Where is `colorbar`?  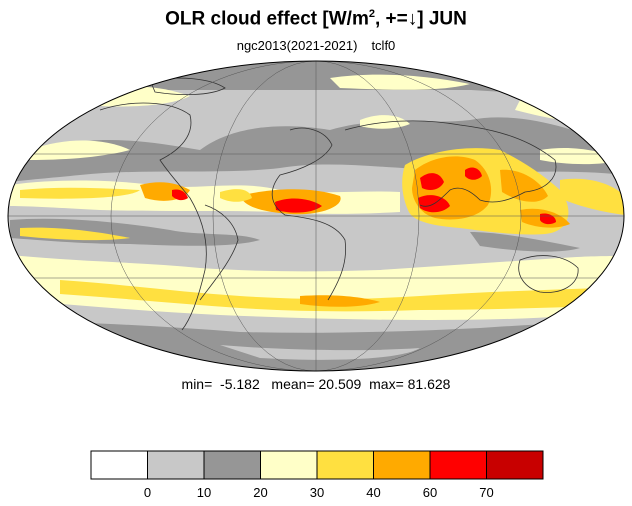
colorbar is located at coordinates (317, 465).